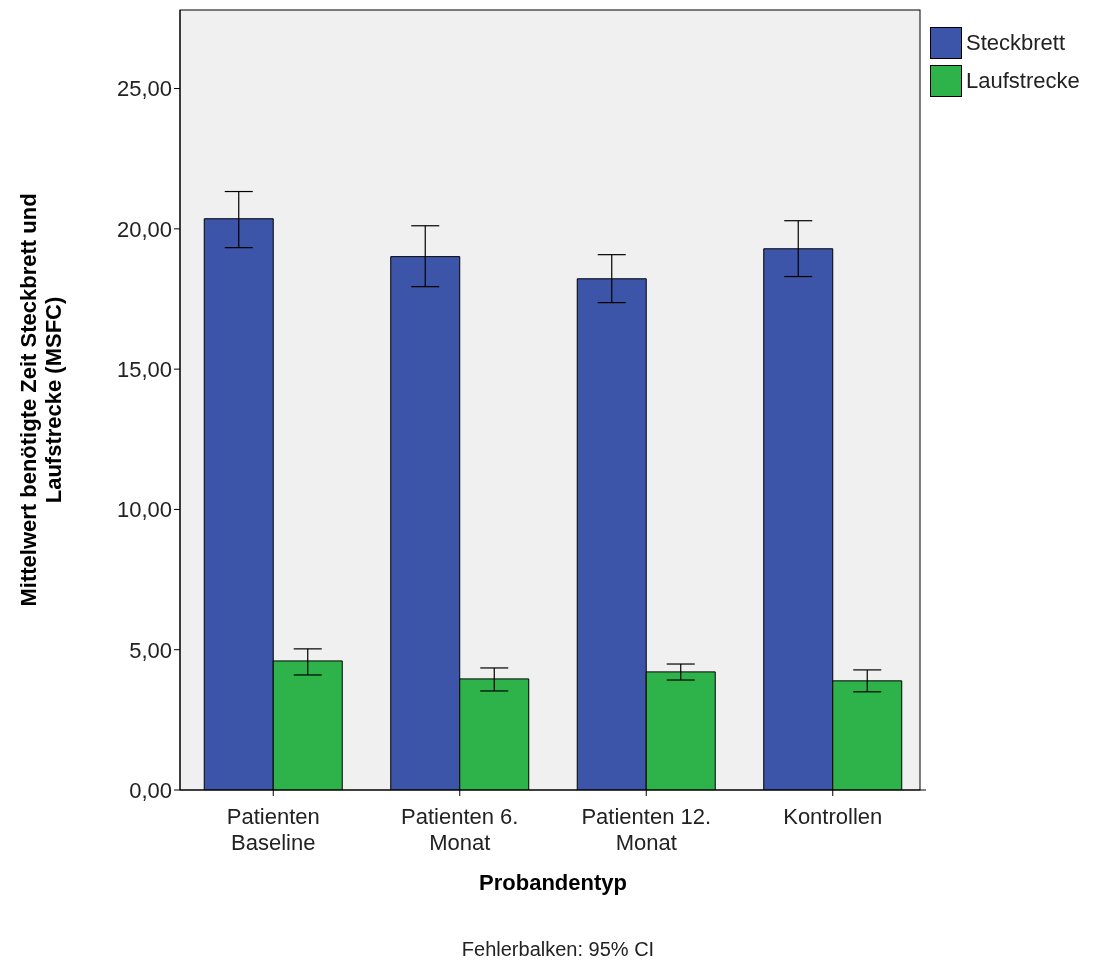  Describe the element at coordinates (273, 829) in the screenshot. I see `x-tick-label: Patienten Baseline` at that location.